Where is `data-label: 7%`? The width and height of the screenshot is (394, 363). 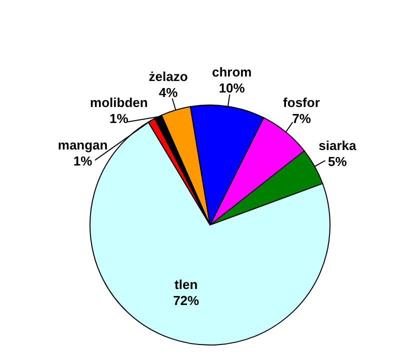
data-label: 7% is located at coordinates (302, 118).